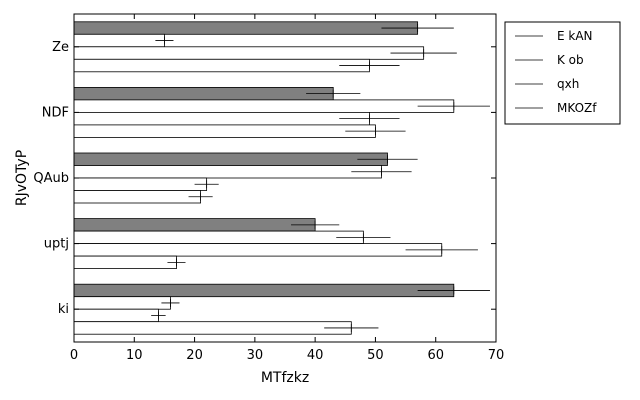  I want to click on x-tick-label: 50, so click(375, 355).